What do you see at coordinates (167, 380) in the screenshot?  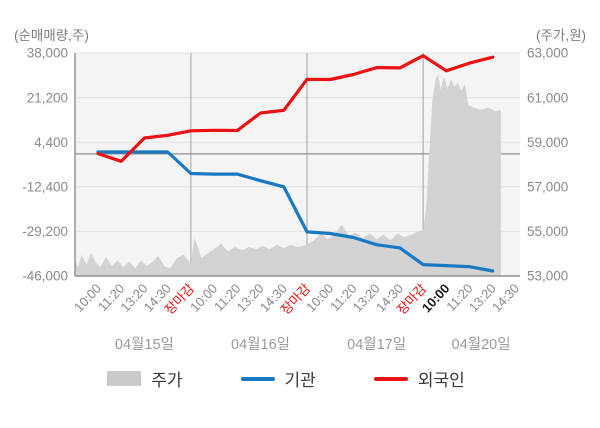 I see `legend-label-price: 주가` at bounding box center [167, 380].